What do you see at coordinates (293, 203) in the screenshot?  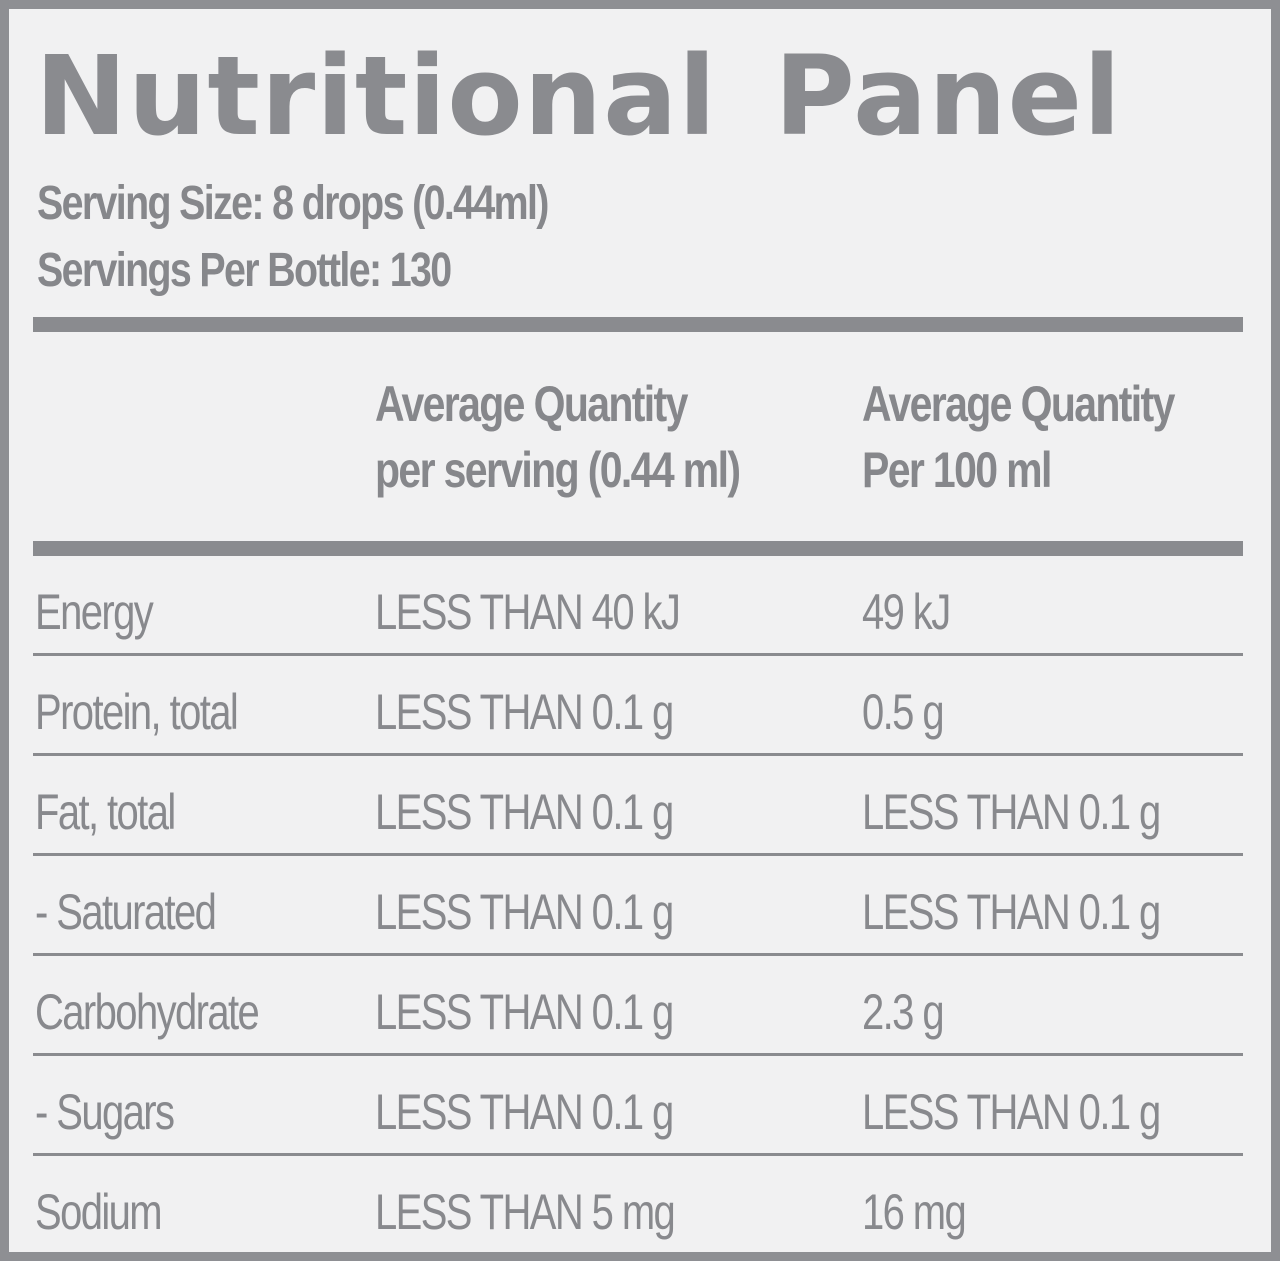 I see `serving-size: Serving Size: 8 drops (0.44ml)` at bounding box center [293, 203].